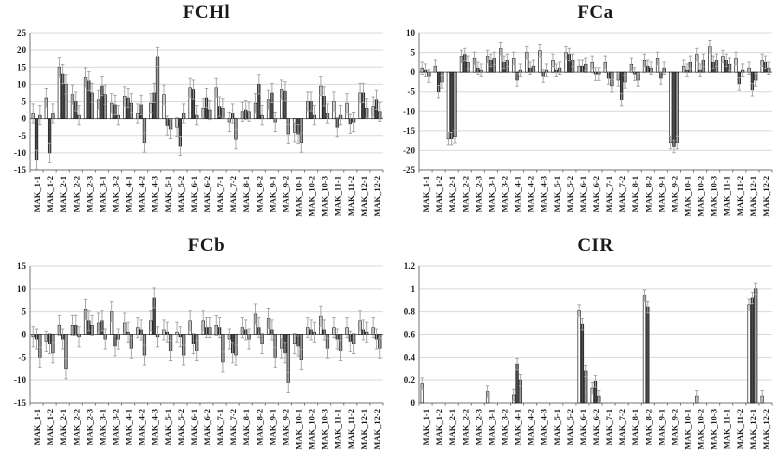 The image size is (778, 466). Describe the element at coordinates (531, 194) in the screenshot. I see `x-category-label: MAK_4-2` at that location.